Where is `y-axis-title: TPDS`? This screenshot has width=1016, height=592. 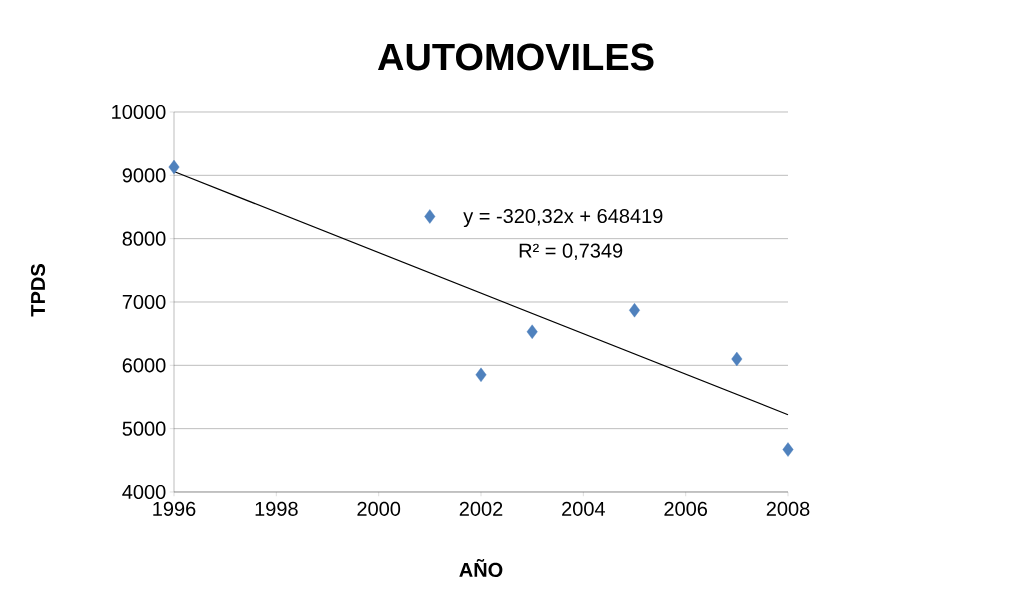 y-axis-title: TPDS is located at coordinates (38, 290).